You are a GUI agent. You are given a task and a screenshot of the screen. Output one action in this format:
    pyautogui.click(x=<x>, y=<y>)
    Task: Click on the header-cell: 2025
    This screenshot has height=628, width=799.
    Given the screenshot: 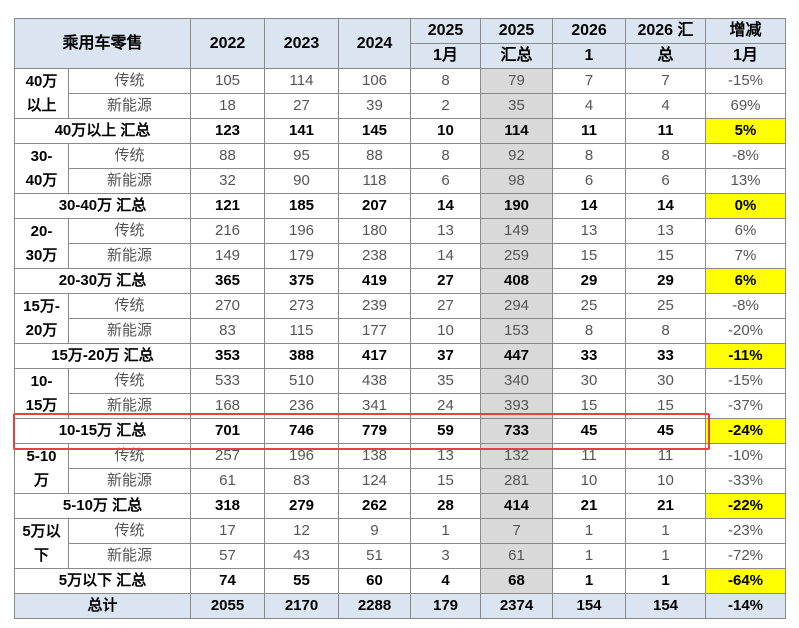 What is the action you would take?
    pyautogui.click(x=445, y=31)
    